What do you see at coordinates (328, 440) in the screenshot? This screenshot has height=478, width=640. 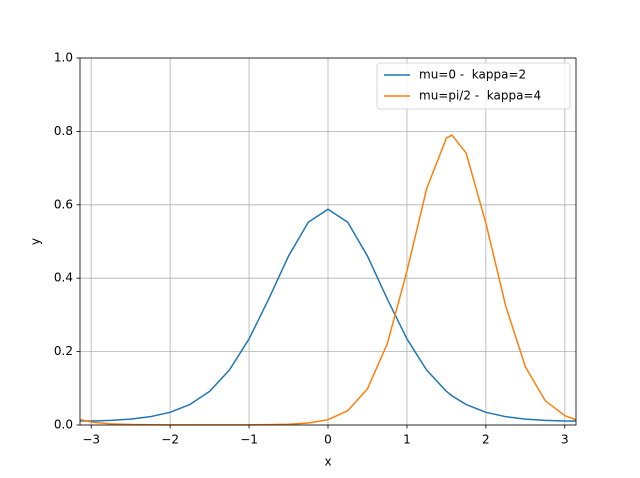 I see `x-tick-label: 0` at bounding box center [328, 440].